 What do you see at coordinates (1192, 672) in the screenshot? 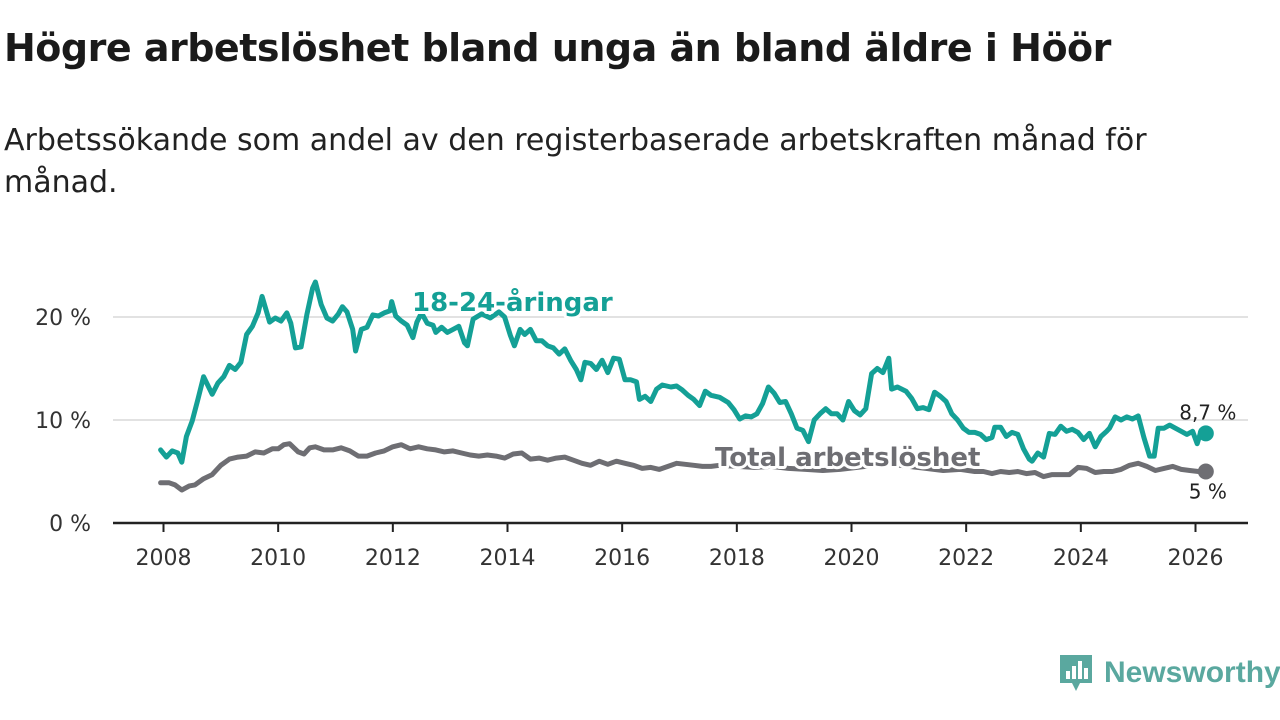
I see `brand-name: Newsworthy` at bounding box center [1192, 672].